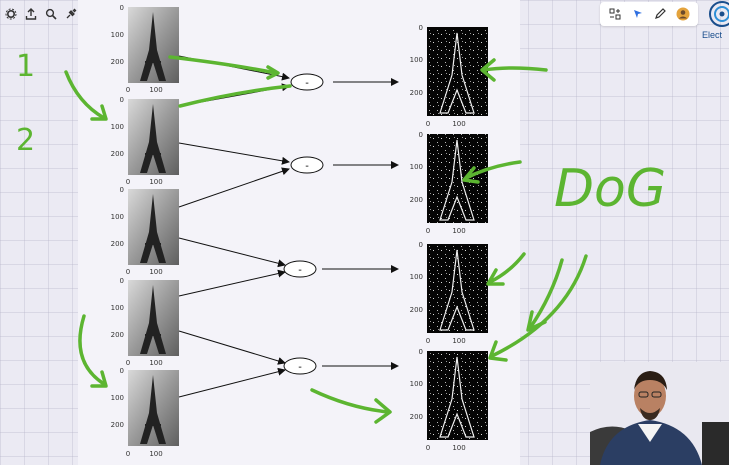  I want to click on subtract-operator-3: -, so click(300, 269).